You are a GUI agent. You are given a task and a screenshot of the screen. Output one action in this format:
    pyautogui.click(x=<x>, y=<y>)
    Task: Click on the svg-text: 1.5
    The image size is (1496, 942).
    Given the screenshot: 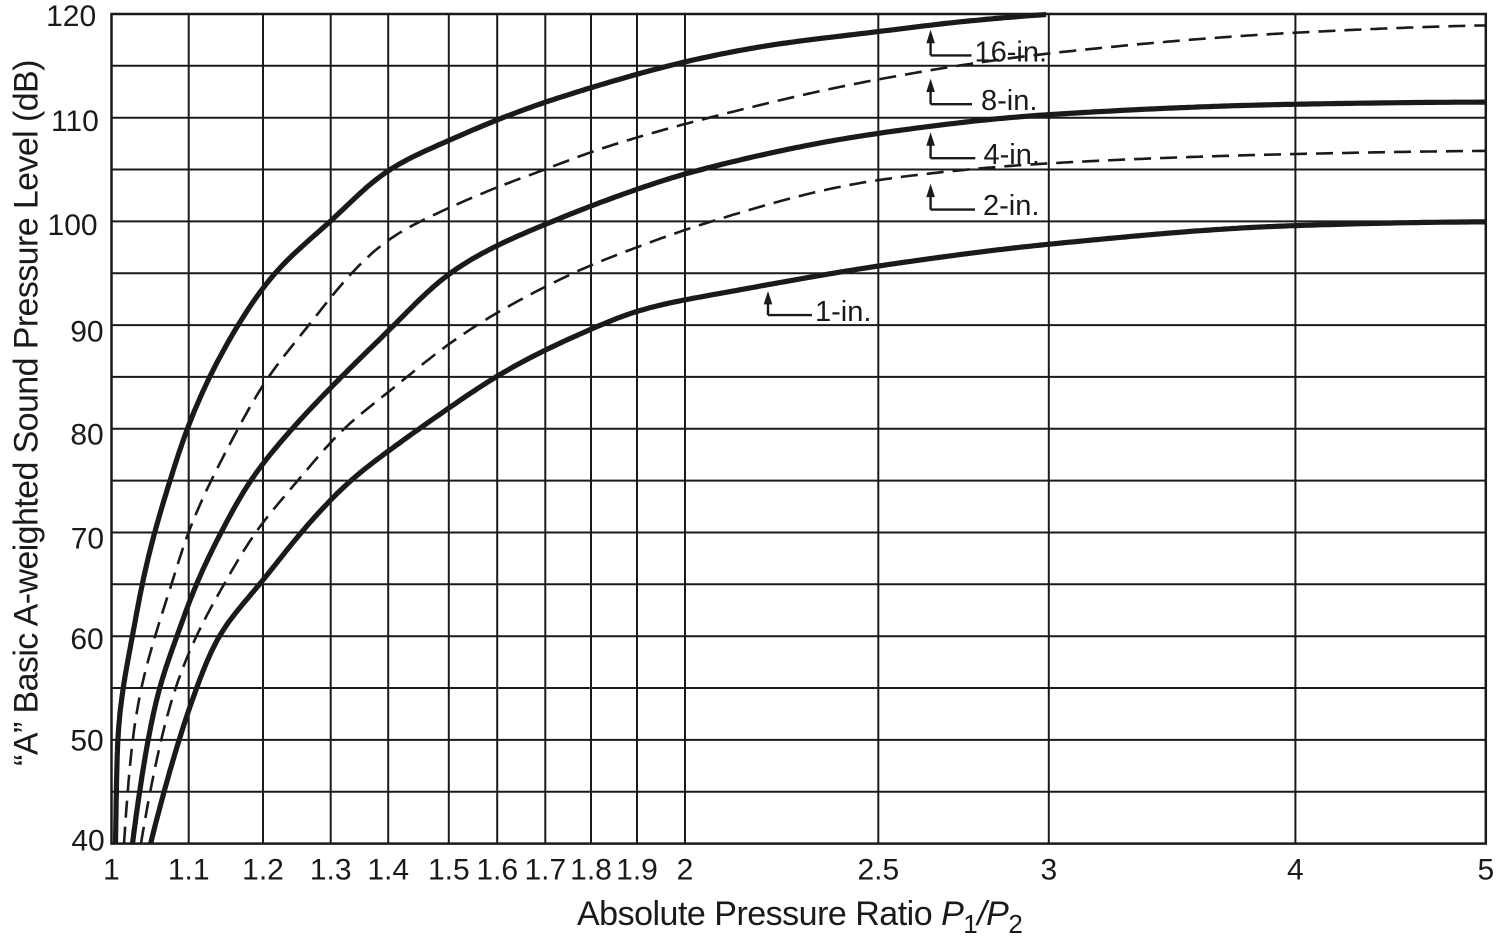 What is the action you would take?
    pyautogui.click(x=449, y=870)
    